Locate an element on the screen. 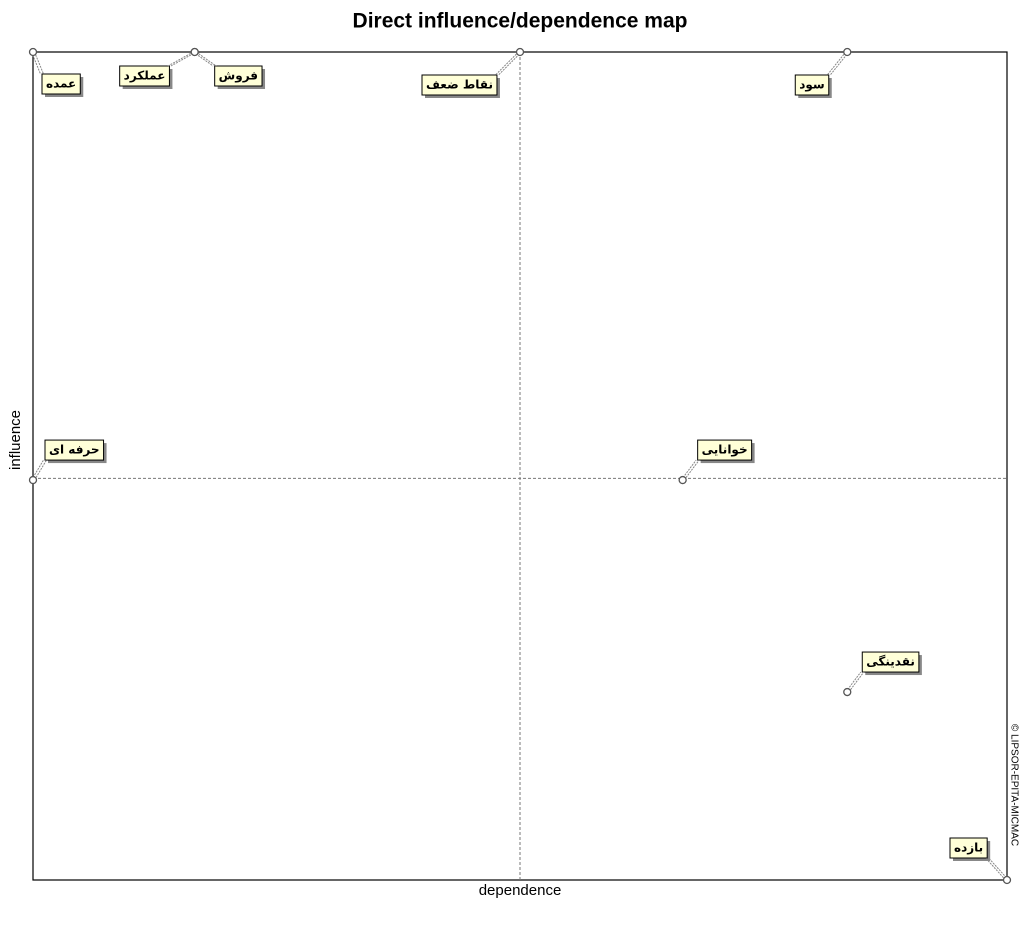  point-label: خوانایی is located at coordinates (726, 451).